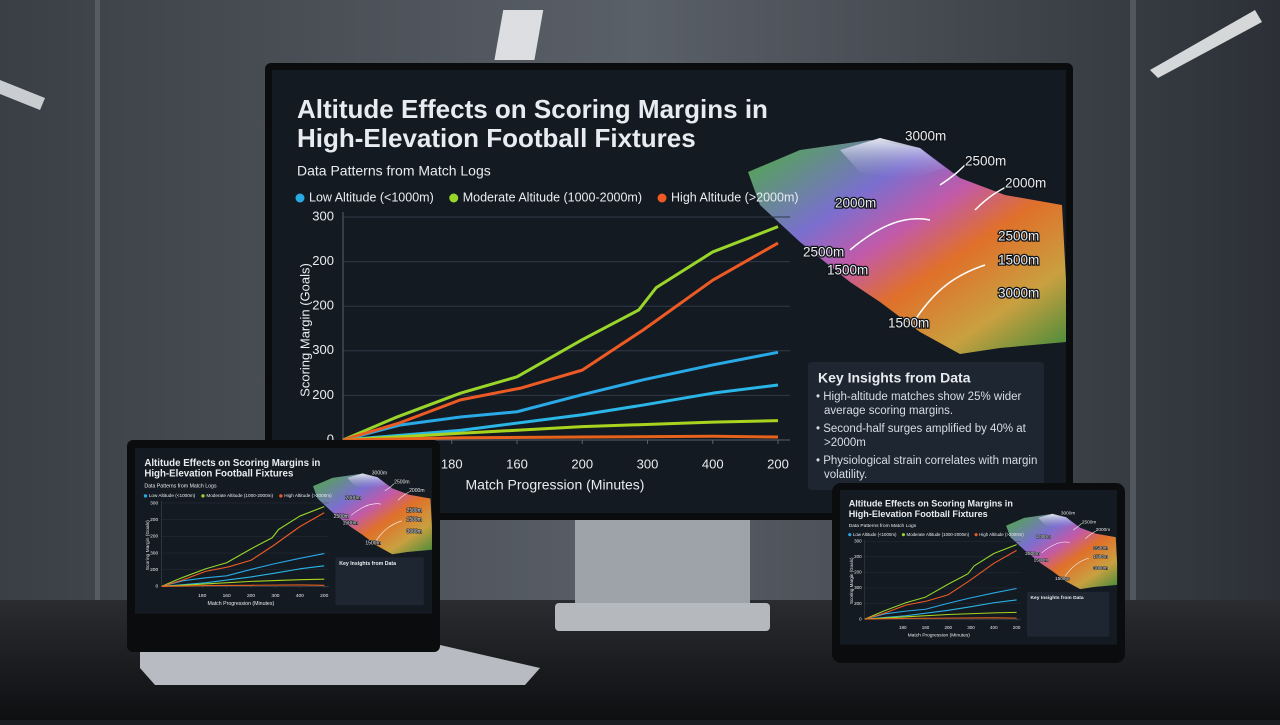 Image resolution: width=1280 pixels, height=725 pixels. Describe the element at coordinates (978, 567) in the screenshot. I see `tablet-screen` at that location.